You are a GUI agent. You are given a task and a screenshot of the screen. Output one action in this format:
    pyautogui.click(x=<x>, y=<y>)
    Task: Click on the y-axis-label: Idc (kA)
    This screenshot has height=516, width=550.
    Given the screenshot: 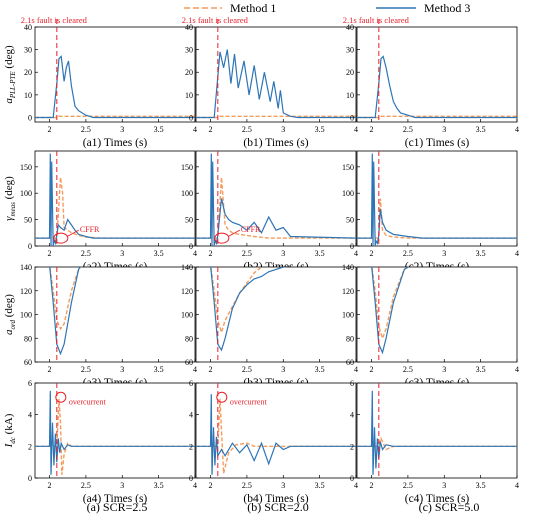 What is the action you would take?
    pyautogui.click(x=10, y=430)
    